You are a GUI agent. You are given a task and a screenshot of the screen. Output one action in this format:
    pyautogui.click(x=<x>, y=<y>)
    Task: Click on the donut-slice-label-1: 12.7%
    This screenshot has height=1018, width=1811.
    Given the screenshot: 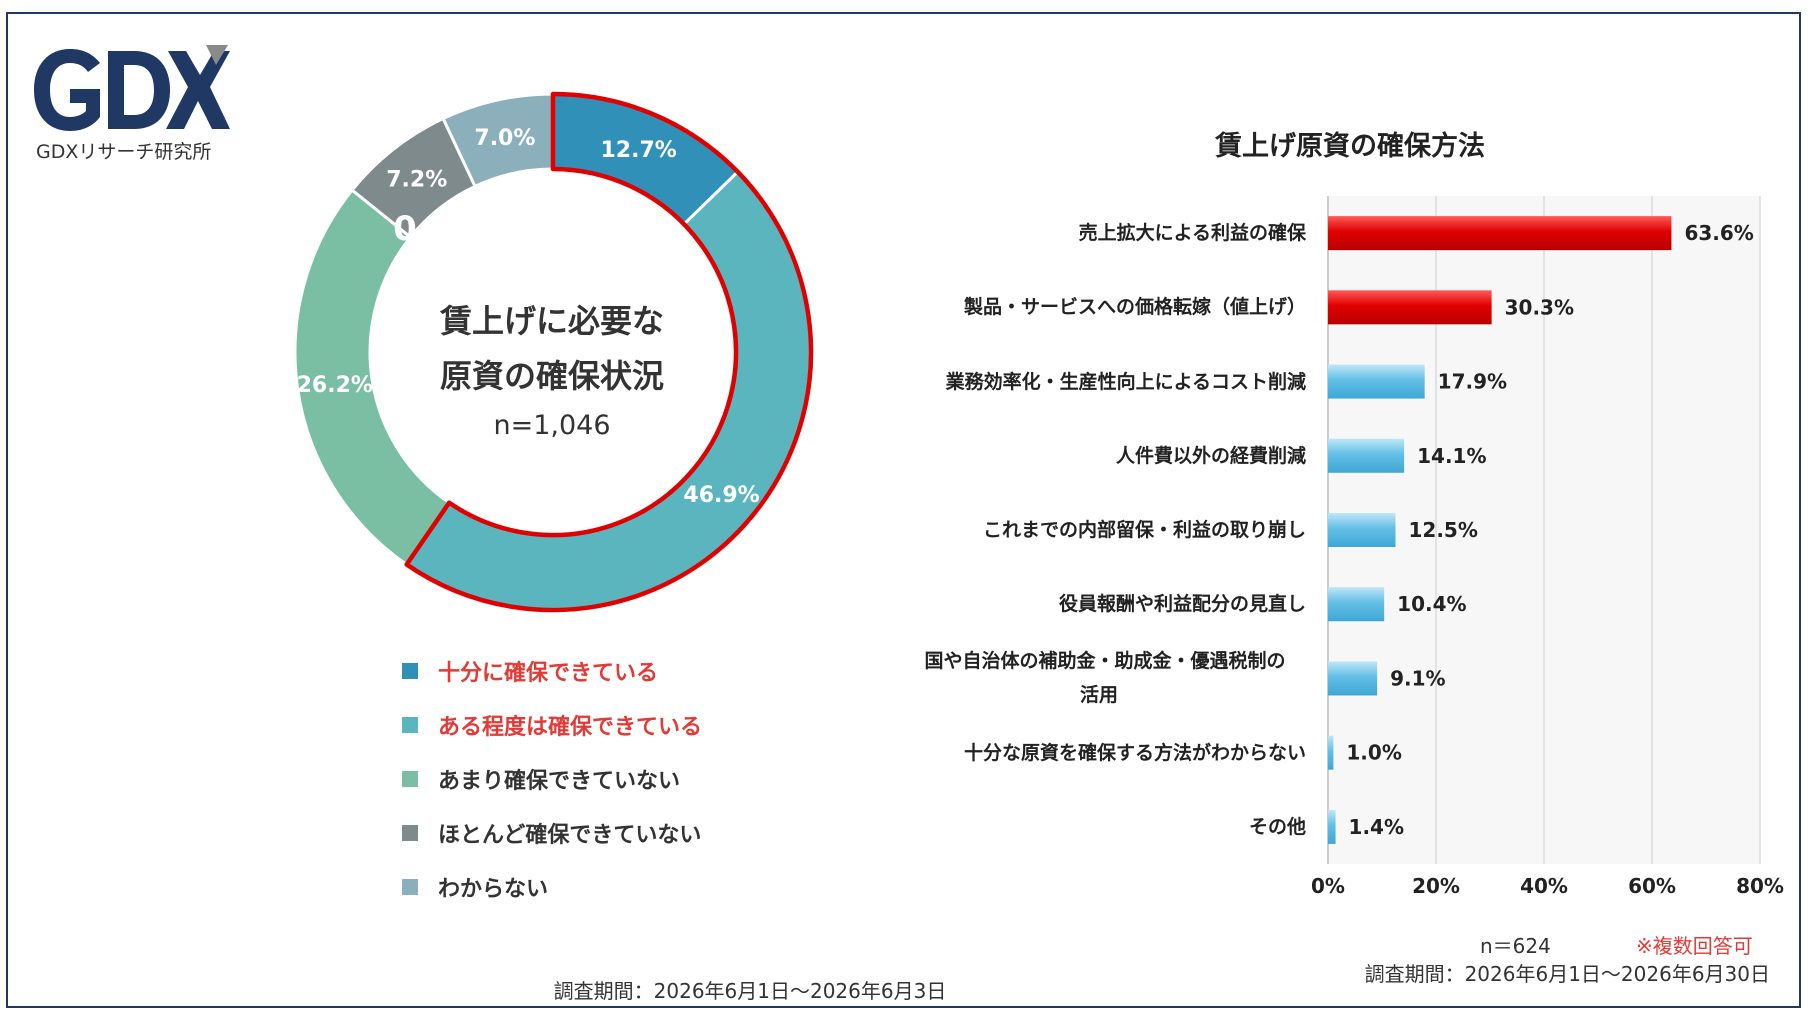 What is the action you would take?
    pyautogui.click(x=638, y=150)
    